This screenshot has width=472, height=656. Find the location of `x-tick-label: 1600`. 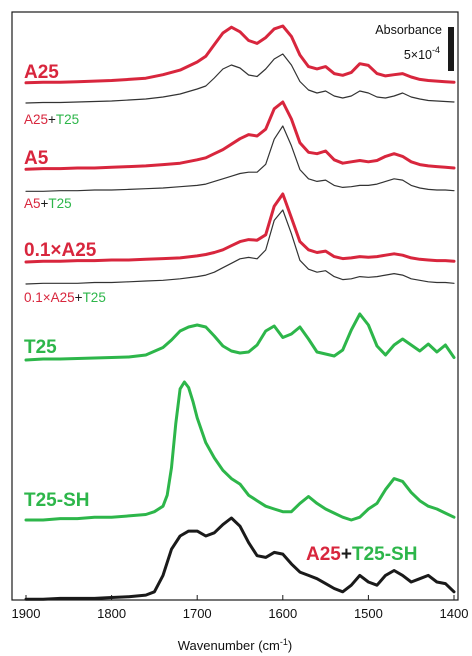

x-tick-label: 1600 is located at coordinates (282, 613).